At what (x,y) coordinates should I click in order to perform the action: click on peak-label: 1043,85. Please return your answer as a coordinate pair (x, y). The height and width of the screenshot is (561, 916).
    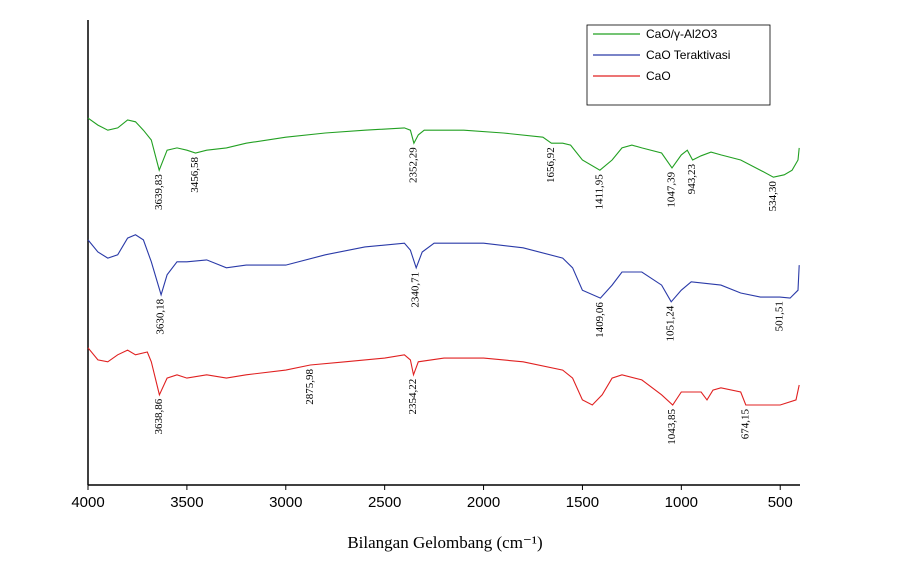
    Looking at the image, I should click on (672, 427).